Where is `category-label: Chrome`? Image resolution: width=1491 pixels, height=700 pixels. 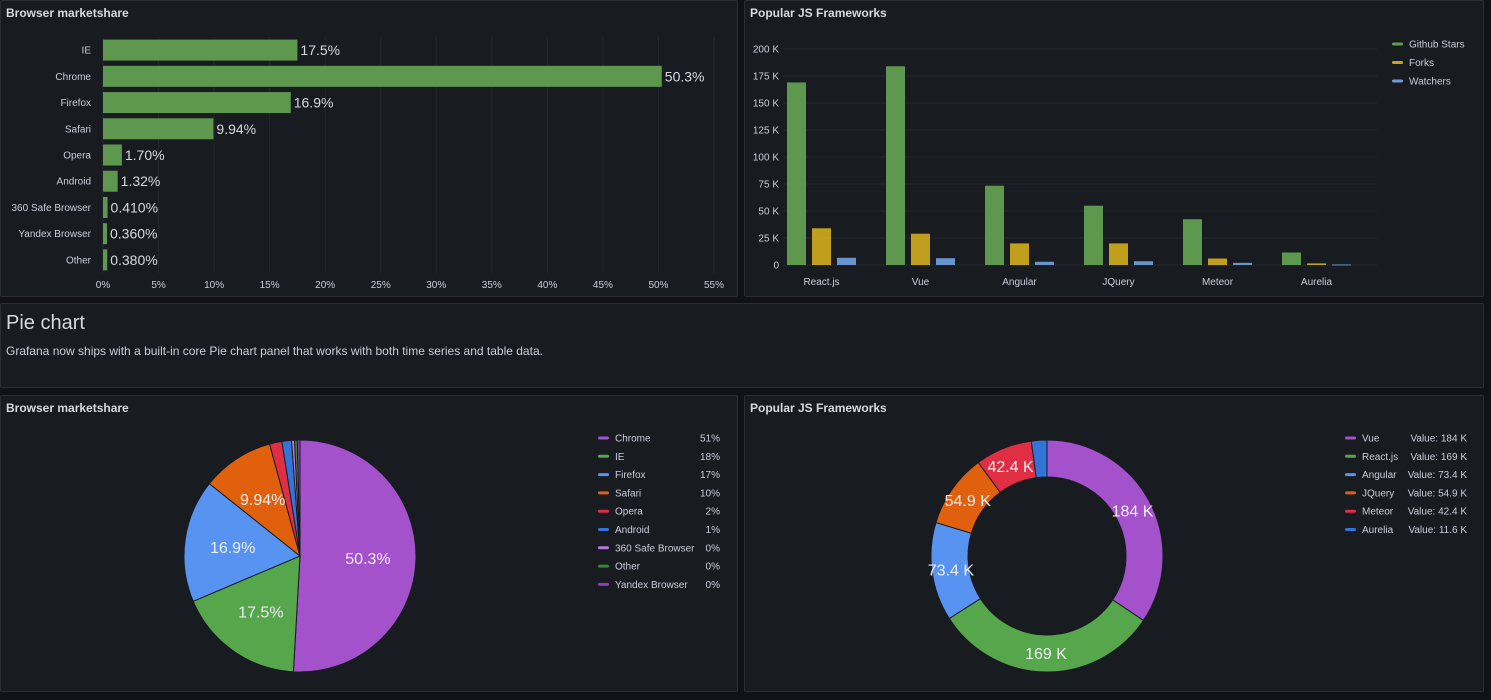 category-label: Chrome is located at coordinates (73, 77).